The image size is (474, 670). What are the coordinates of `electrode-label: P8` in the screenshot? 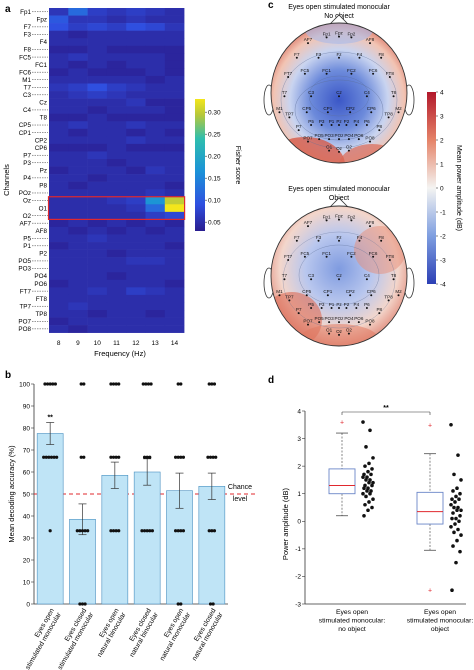 It's located at (379, 309).